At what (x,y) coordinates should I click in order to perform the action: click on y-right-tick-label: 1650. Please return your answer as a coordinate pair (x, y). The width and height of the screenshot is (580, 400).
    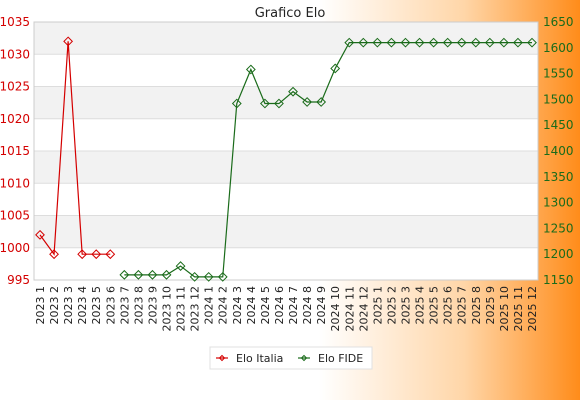
    Looking at the image, I should click on (558, 22).